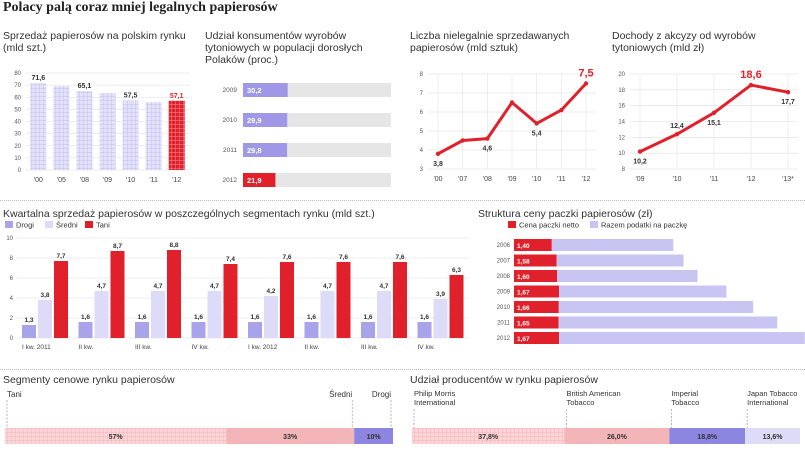 Image resolution: width=805 pixels, height=456 pixels. Describe the element at coordinates (422, 94) in the screenshot. I see `y-tick-label: 7` at that location.